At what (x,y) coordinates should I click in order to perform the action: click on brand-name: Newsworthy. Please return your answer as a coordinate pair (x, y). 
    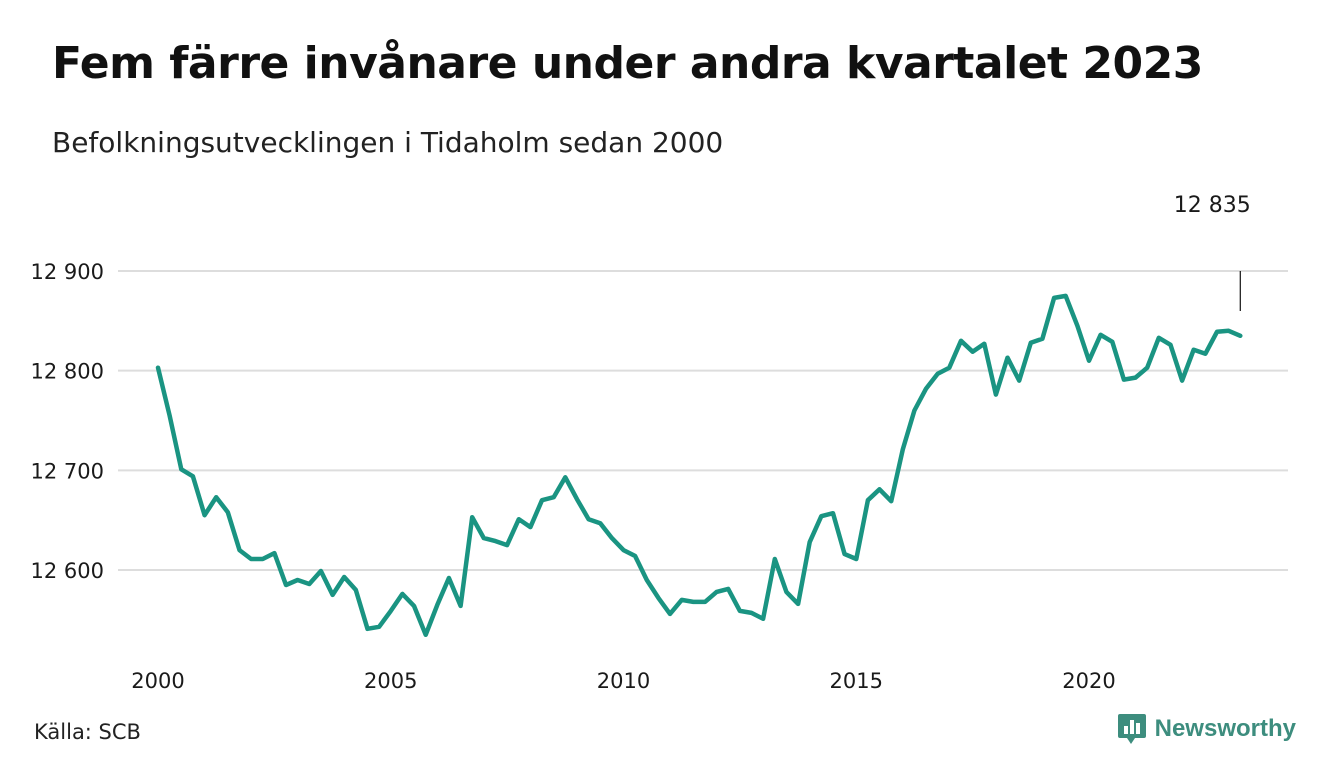
    Looking at the image, I should click on (1225, 728).